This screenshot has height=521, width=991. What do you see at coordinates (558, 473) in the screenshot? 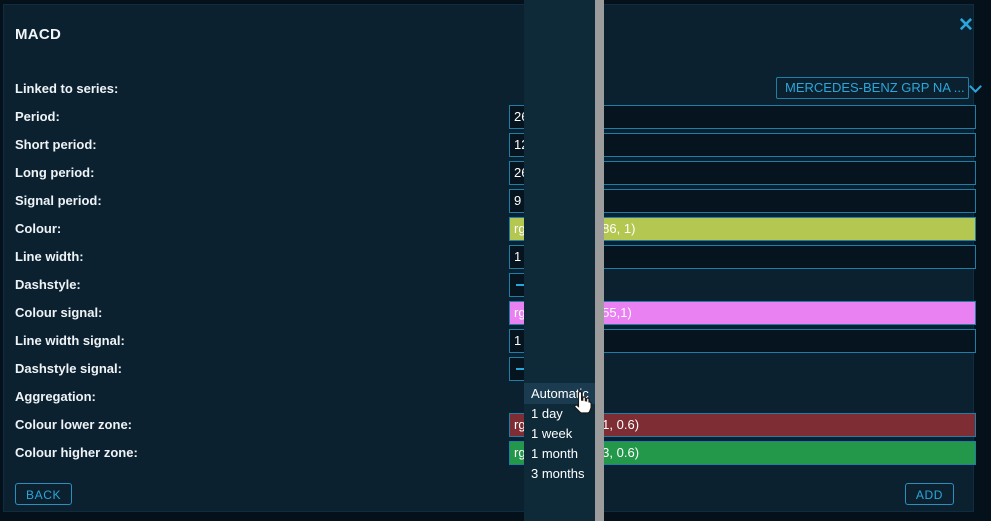
I see `dropdown-option-3-months: 3 months` at bounding box center [558, 473].